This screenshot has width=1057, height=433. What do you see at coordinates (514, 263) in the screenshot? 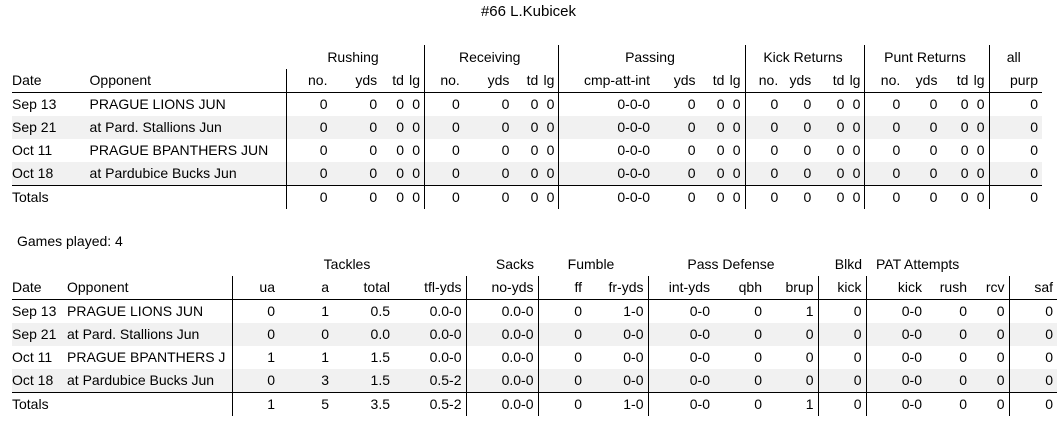
I see `group-sacks: Sacks` at bounding box center [514, 263].